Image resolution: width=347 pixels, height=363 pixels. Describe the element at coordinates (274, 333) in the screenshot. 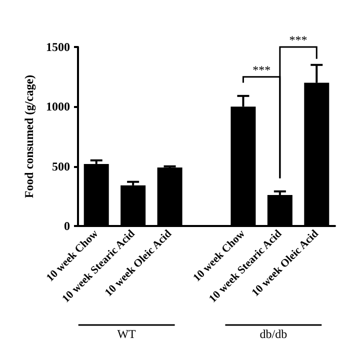

I see `text: db/db` at that location.